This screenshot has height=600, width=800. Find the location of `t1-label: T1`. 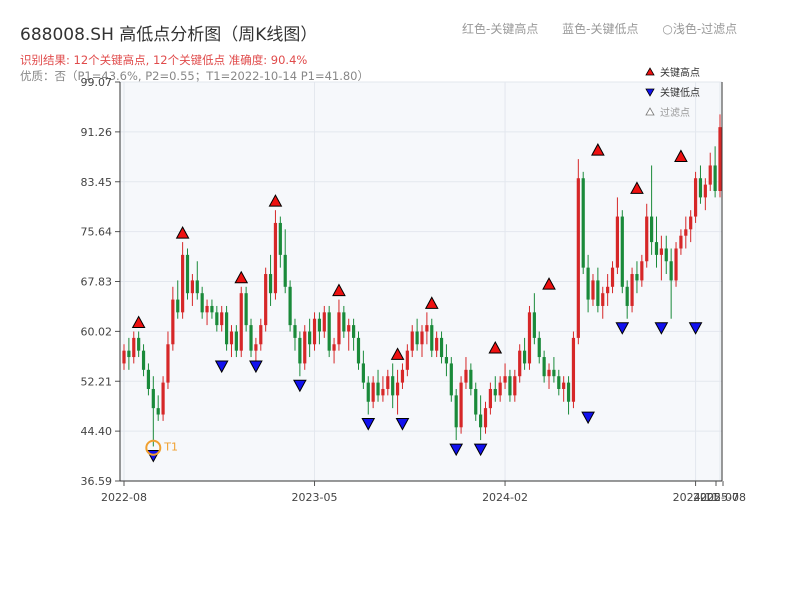

t1-label: T1 is located at coordinates (170, 447).